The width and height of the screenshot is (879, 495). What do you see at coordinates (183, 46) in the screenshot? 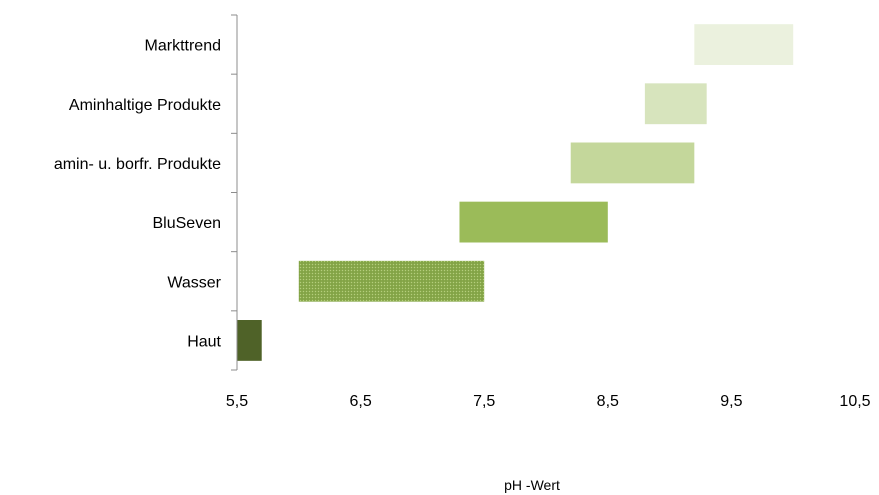
I see `category-label: Markttrend` at bounding box center [183, 46].